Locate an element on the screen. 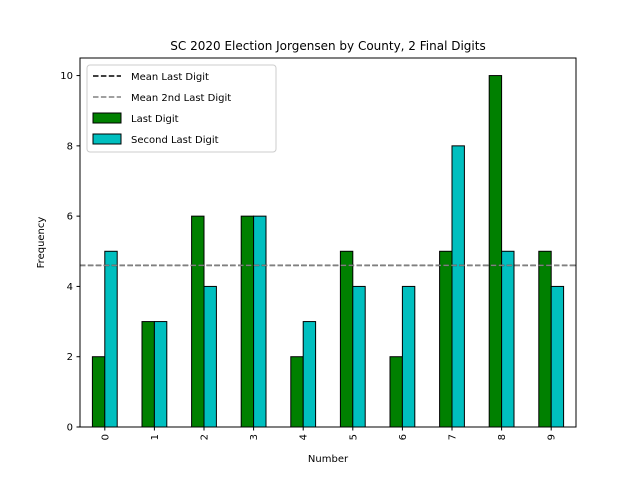 The image size is (640, 480). y-tick-label: 10 is located at coordinates (66, 76).